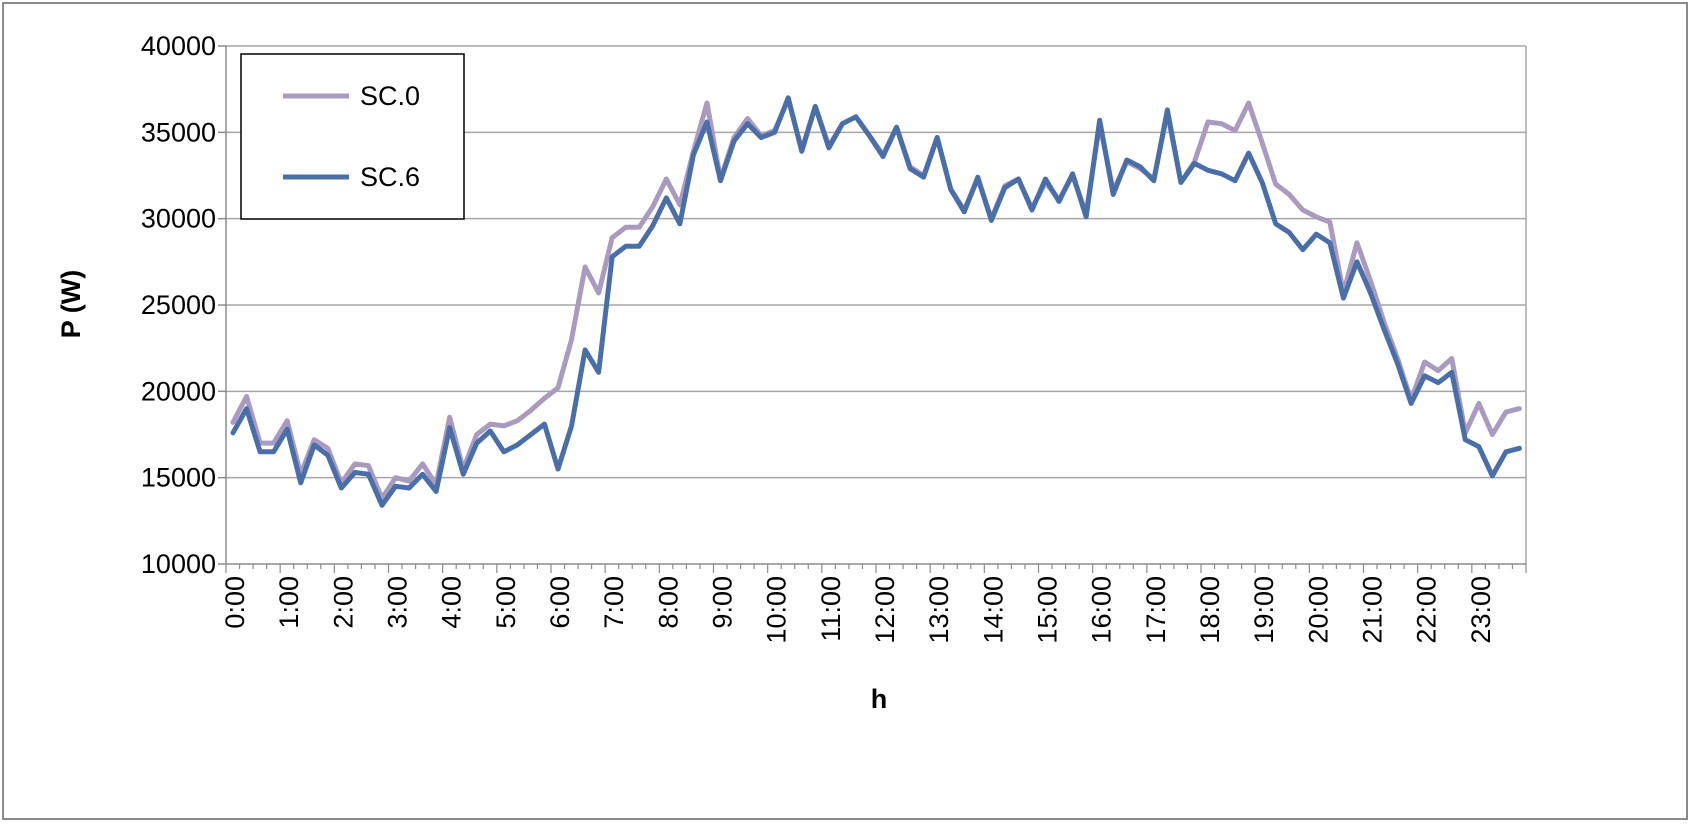  I want to click on x-tick-label-14:00: 14:00, so click(993, 610).